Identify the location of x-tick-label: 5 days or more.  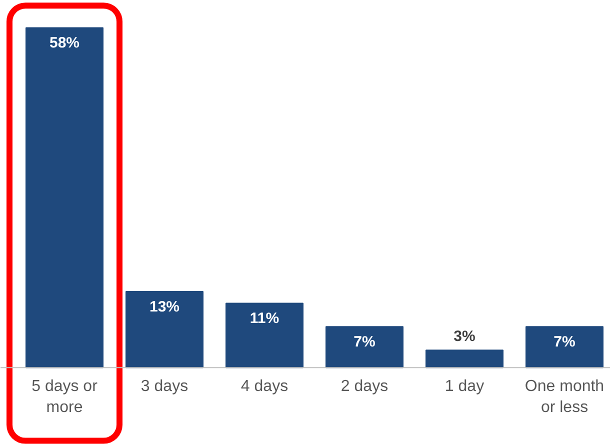
(65, 397).